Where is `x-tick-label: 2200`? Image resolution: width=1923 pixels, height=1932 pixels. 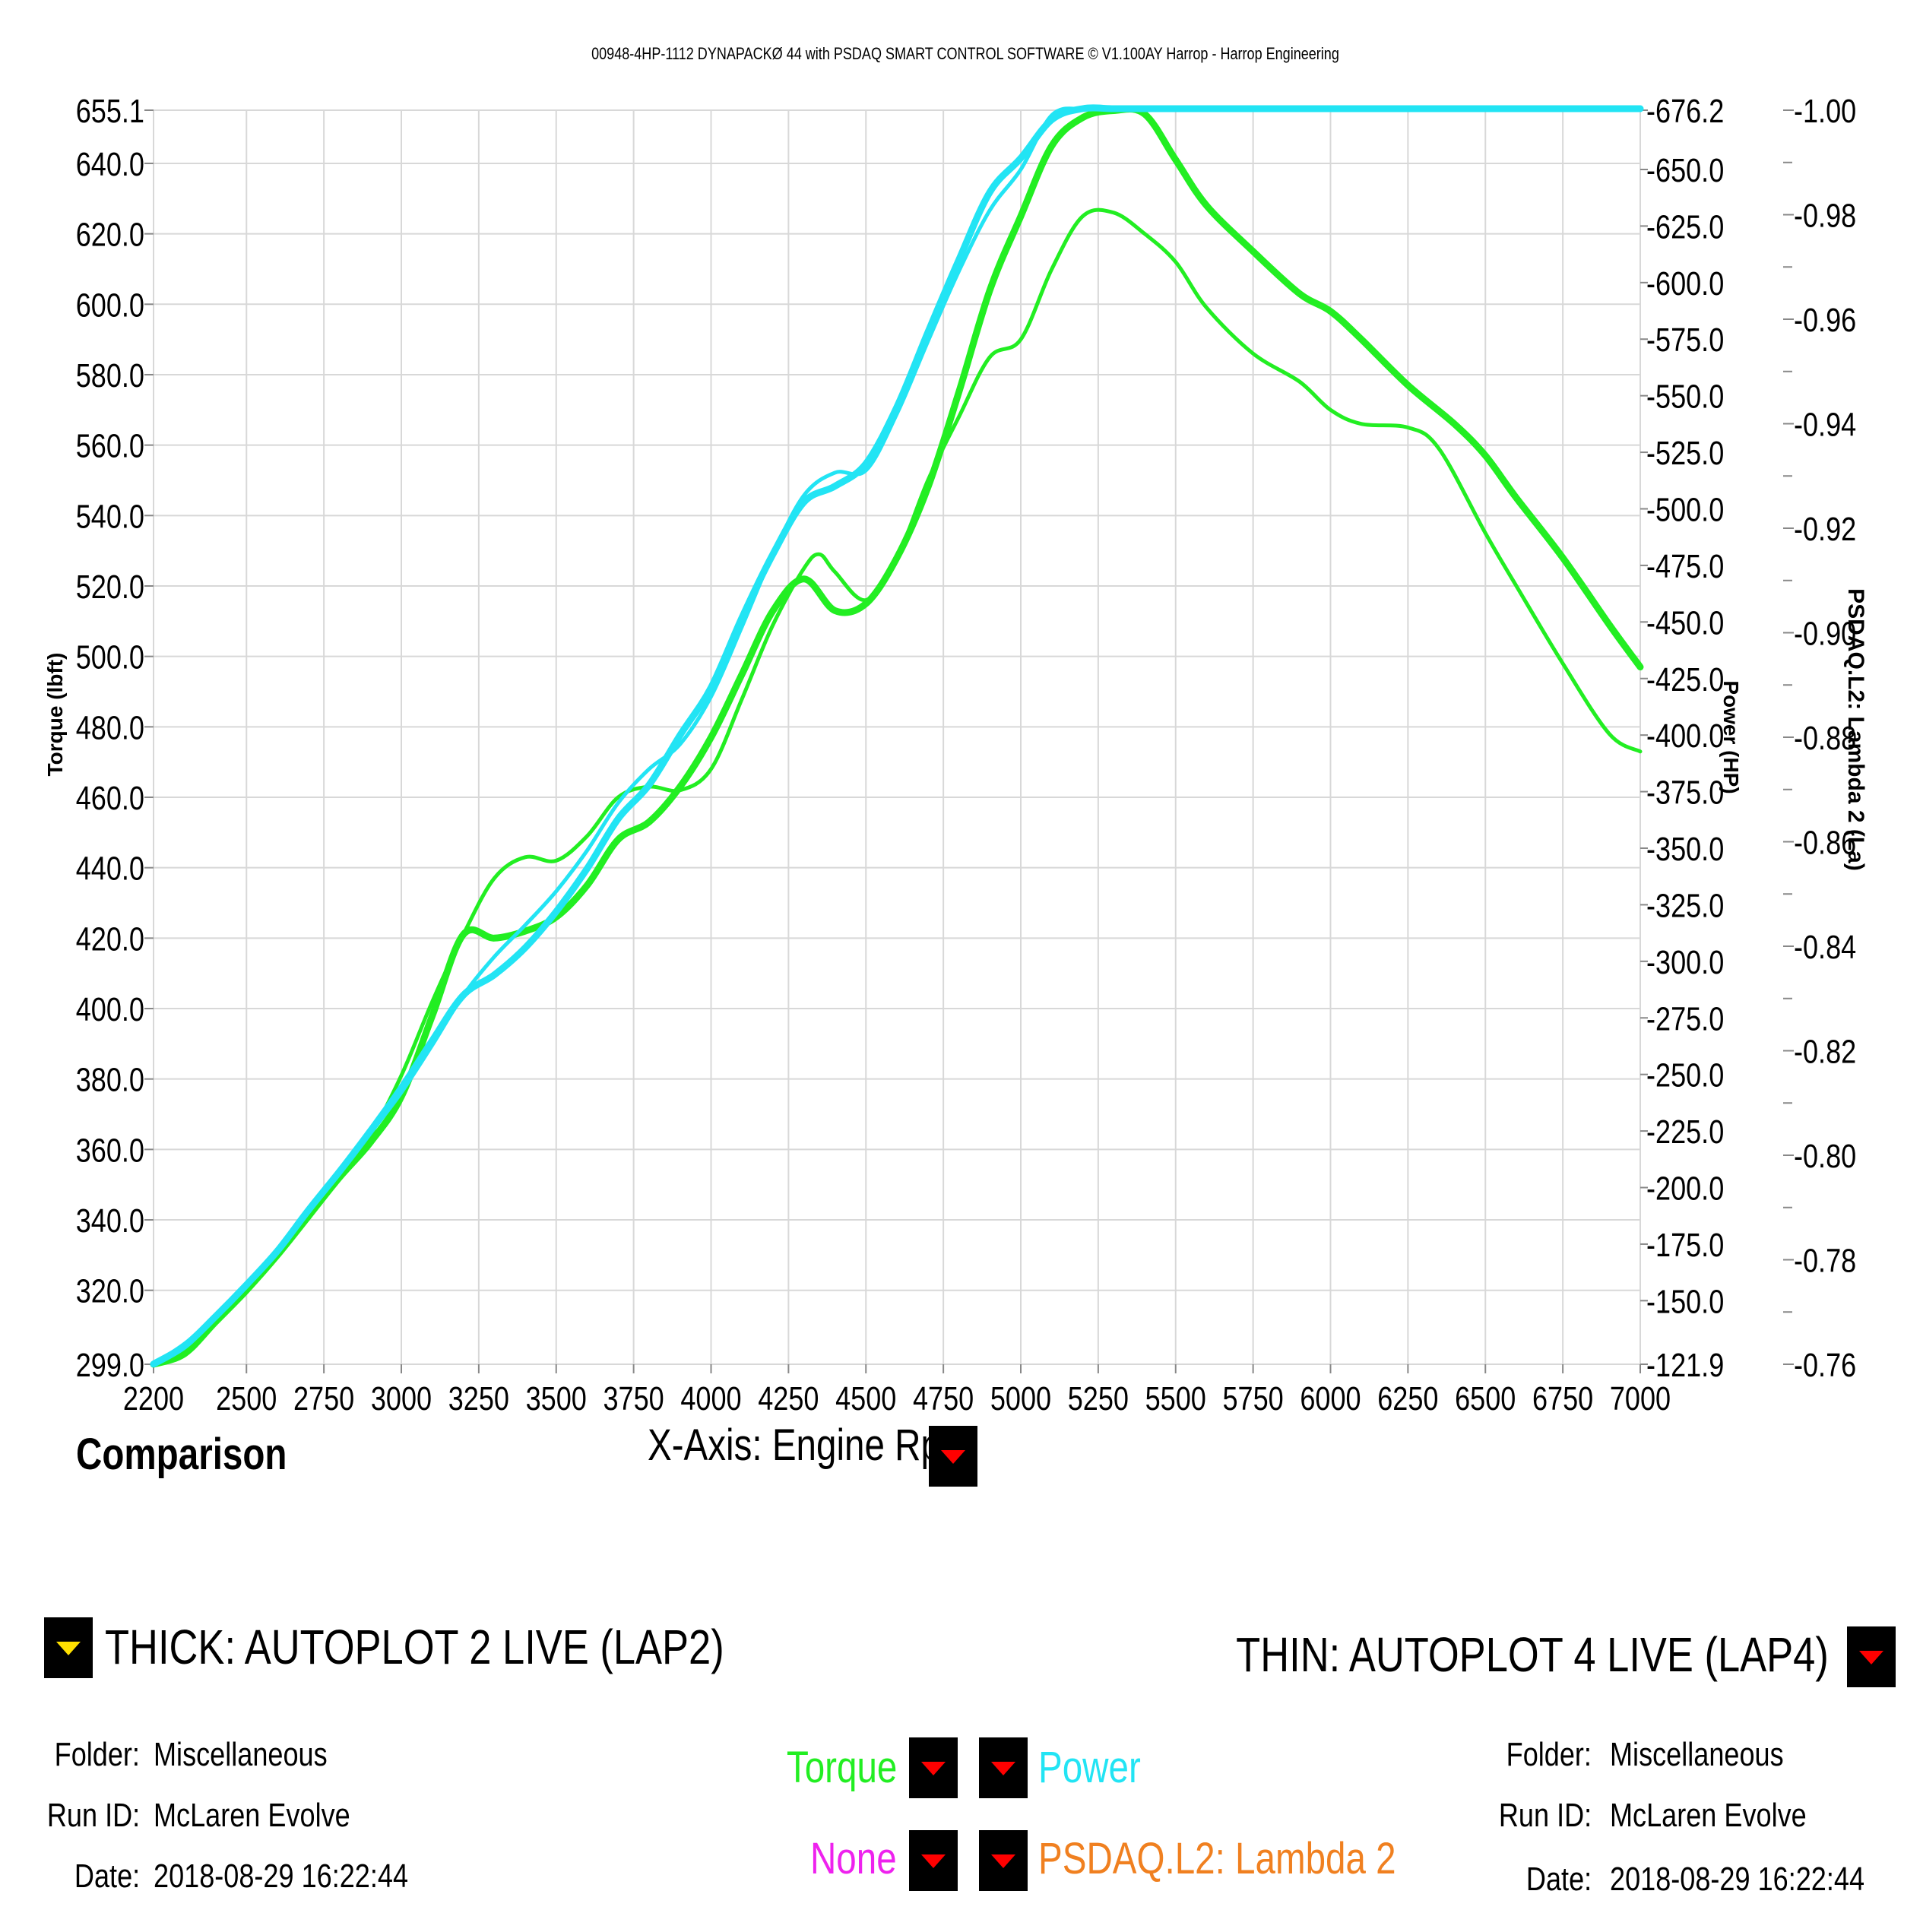
x-tick-label: 2200 is located at coordinates (154, 1398).